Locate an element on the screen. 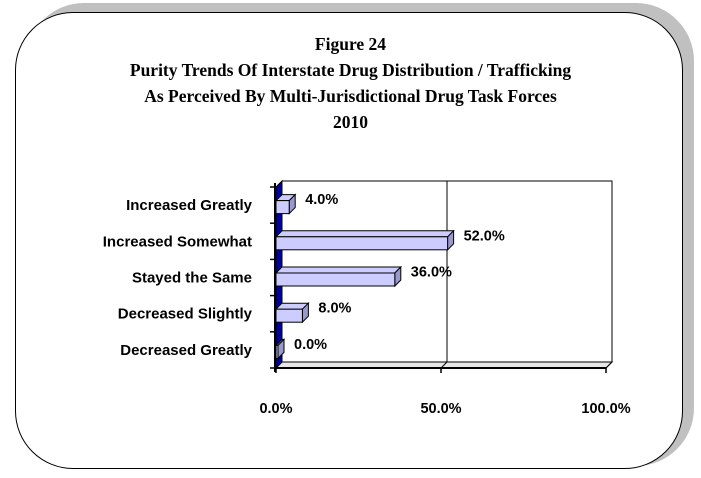 This screenshot has height=478, width=701. data-label: 0.0% is located at coordinates (310, 345).